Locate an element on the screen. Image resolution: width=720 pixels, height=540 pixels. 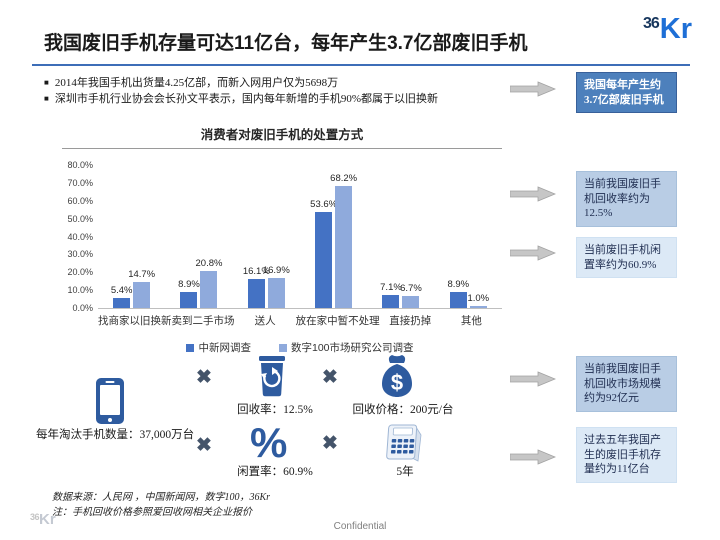
bullet-item: ■ 深圳市手机行业协会会长孙文平表示，国内每年新增的手机90%都属于以旧换新 is located at coordinates (279, 99).